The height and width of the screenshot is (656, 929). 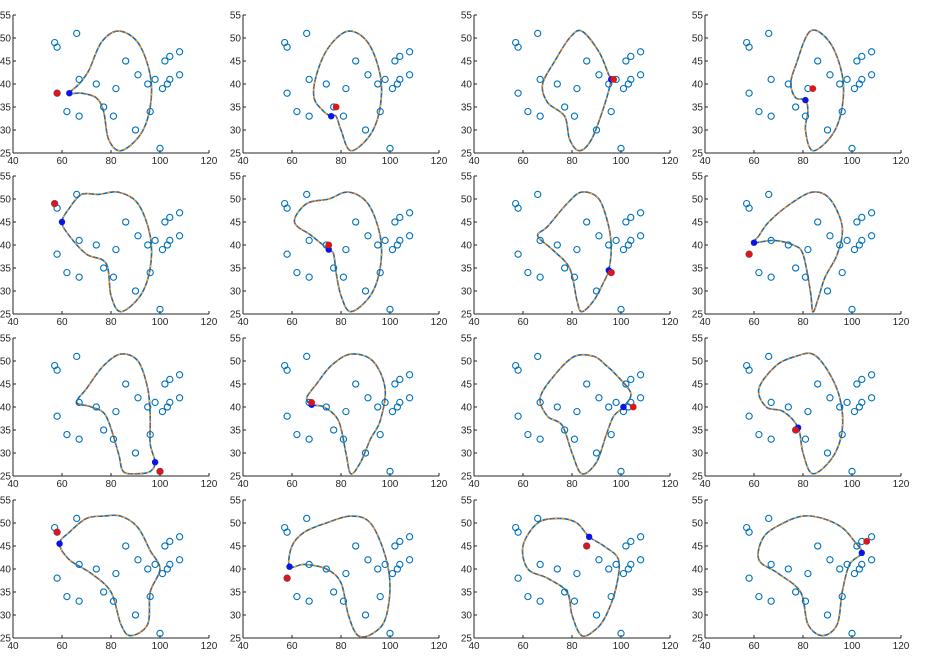 I want to click on subplot-5: 40 60 80 100 120 25 30 35 40 45 50 55, so click(x=109, y=250).